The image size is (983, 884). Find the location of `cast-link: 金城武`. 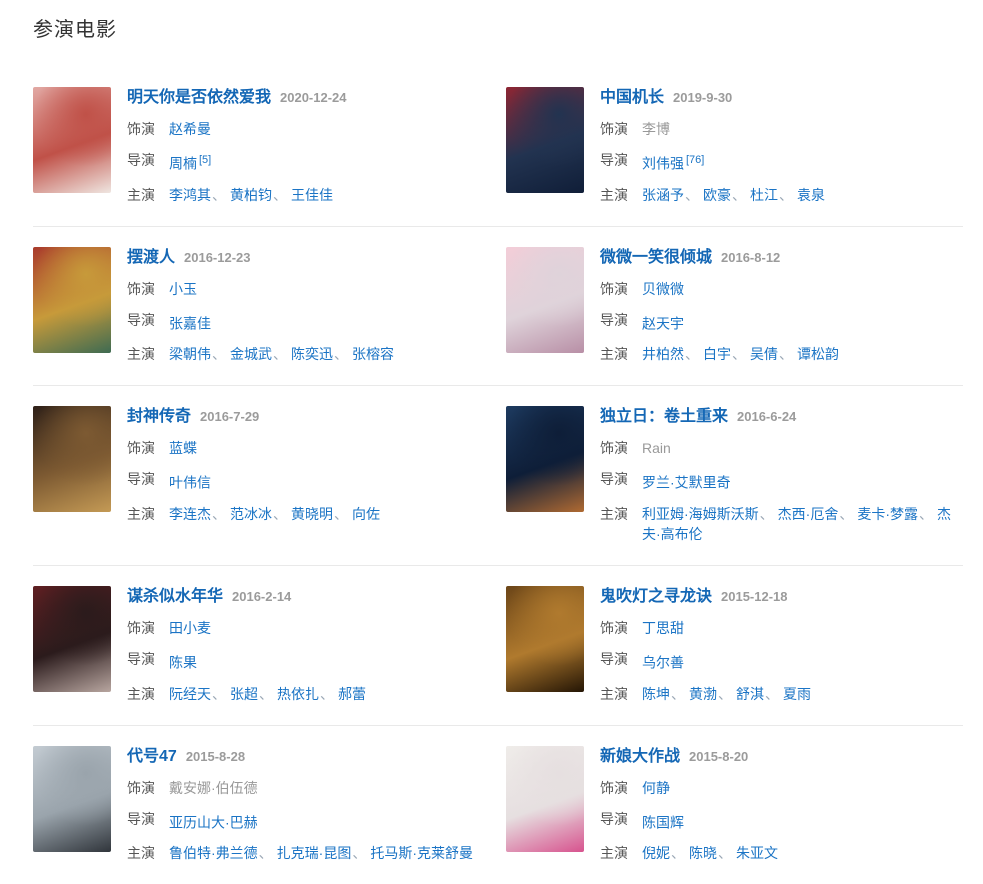

cast-link: 金城武 is located at coordinates (251, 354).